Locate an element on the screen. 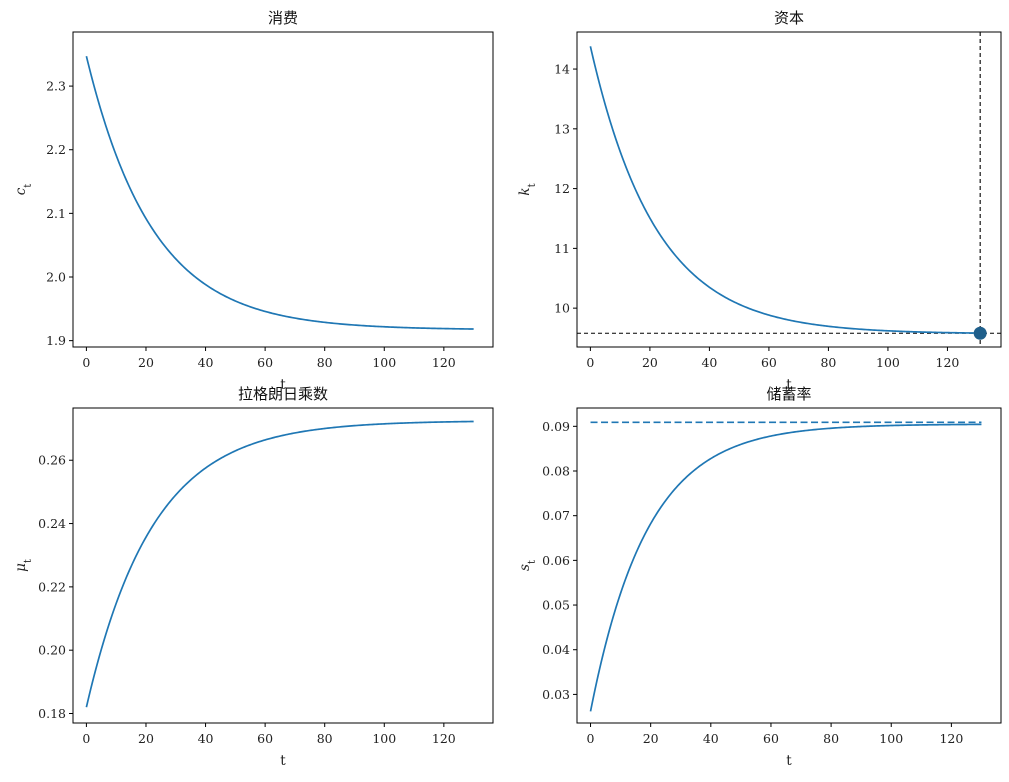 Image resolution: width=1009 pixels, height=782 pixels. y-tick-label: 2.2 is located at coordinates (56, 149).